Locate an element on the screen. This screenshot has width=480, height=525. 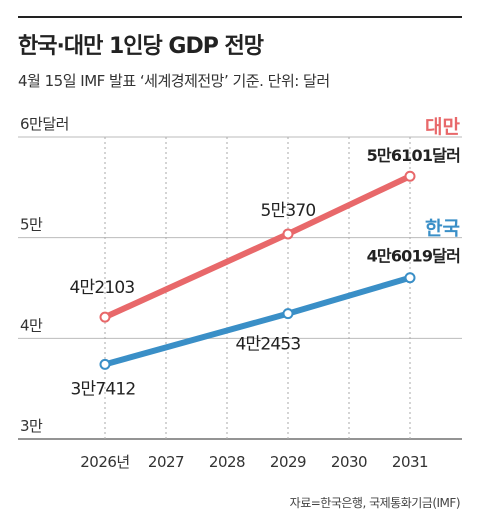
data-label: 4만2453 is located at coordinates (268, 345).